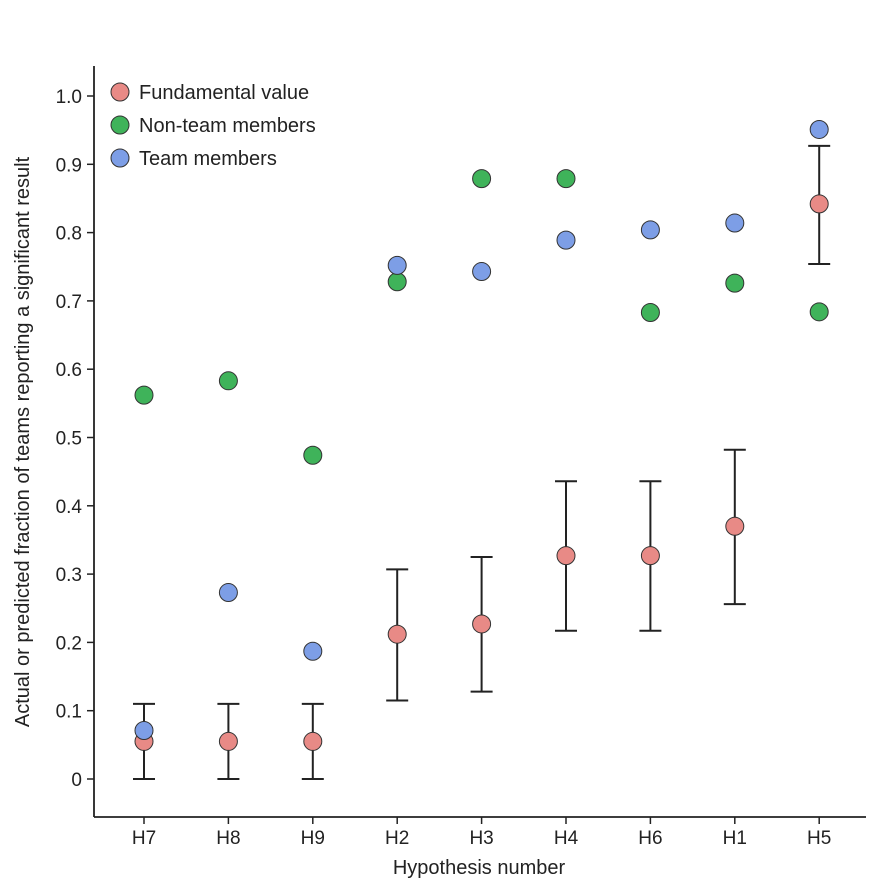 The height and width of the screenshot is (882, 874). Describe the element at coordinates (69, 370) in the screenshot. I see `y-tick-label: 0.6` at that location.